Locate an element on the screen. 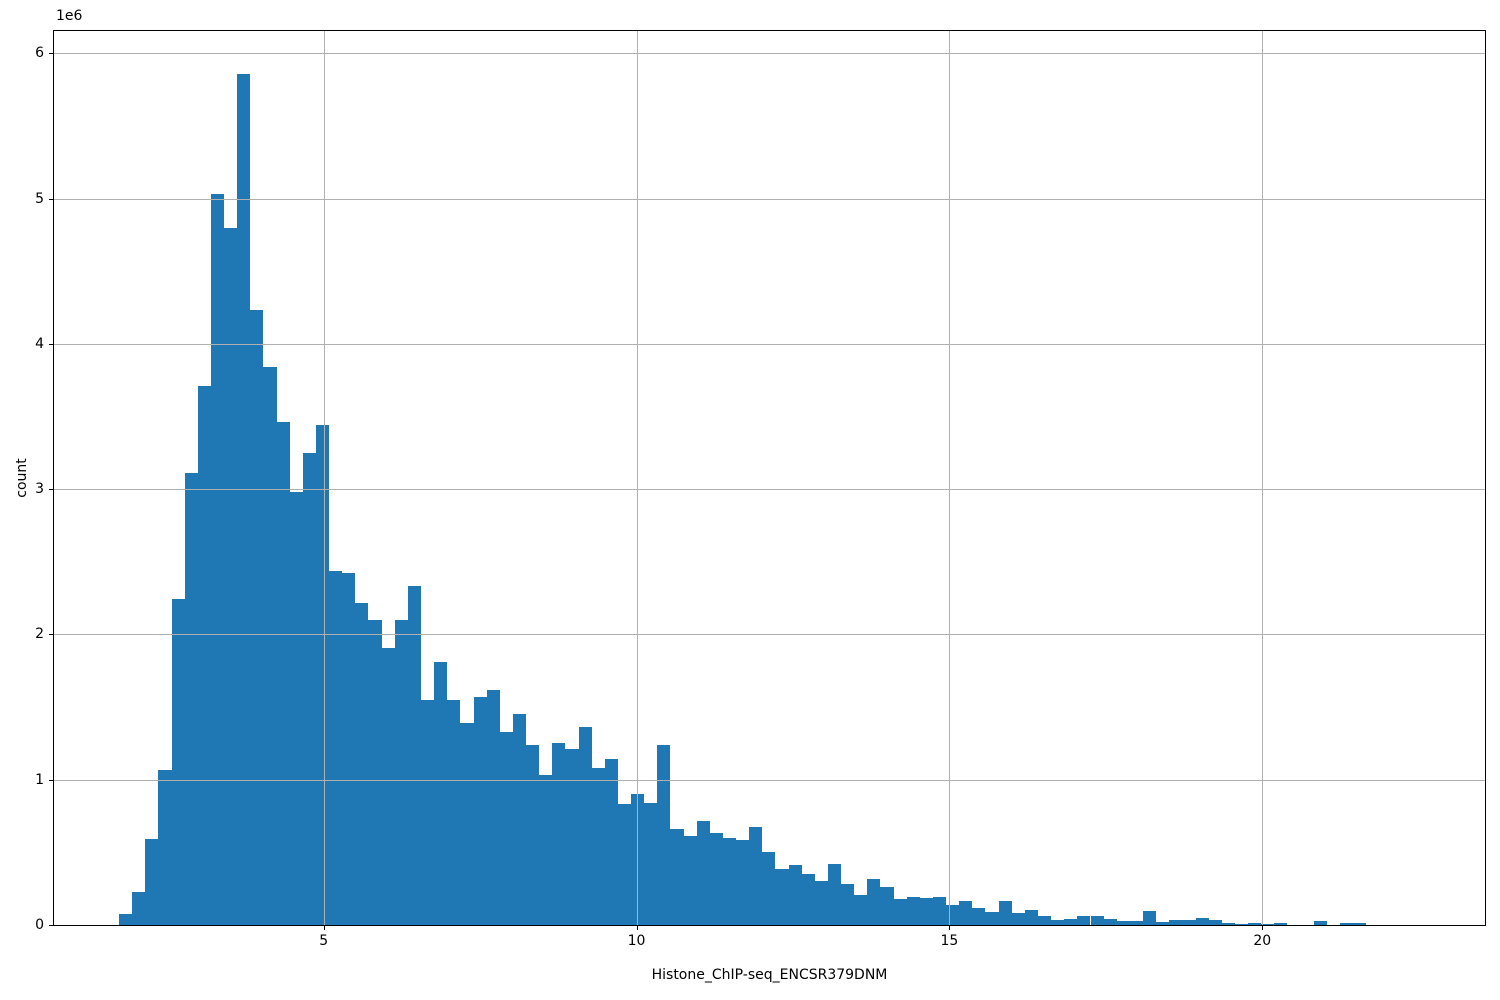  y-axis-offset-text: 1e6 is located at coordinates (69, 16).